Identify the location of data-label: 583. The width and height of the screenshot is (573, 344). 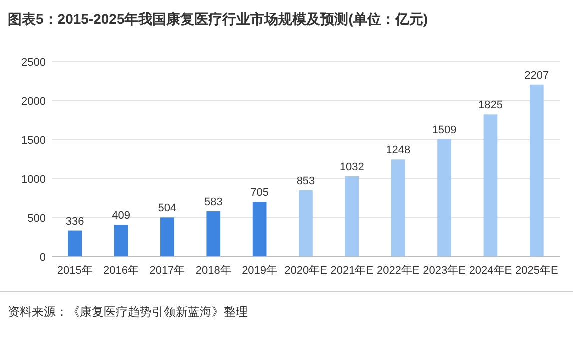
(213, 202).